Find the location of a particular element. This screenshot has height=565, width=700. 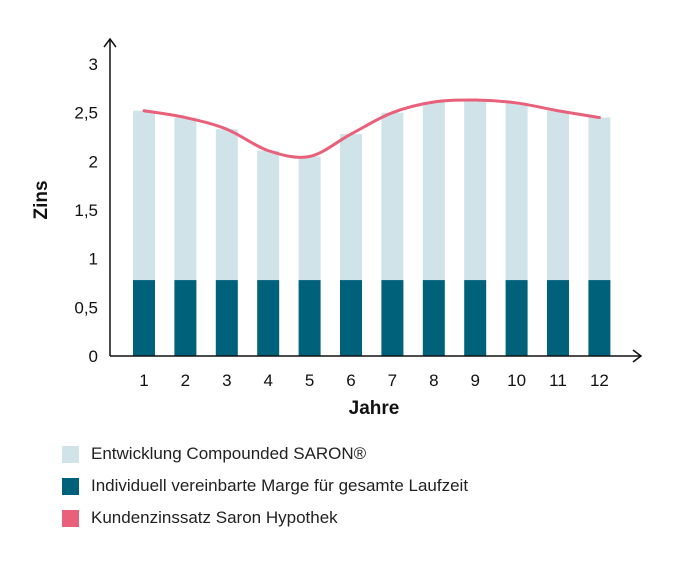

y-tick-label: 1 is located at coordinates (93, 259).